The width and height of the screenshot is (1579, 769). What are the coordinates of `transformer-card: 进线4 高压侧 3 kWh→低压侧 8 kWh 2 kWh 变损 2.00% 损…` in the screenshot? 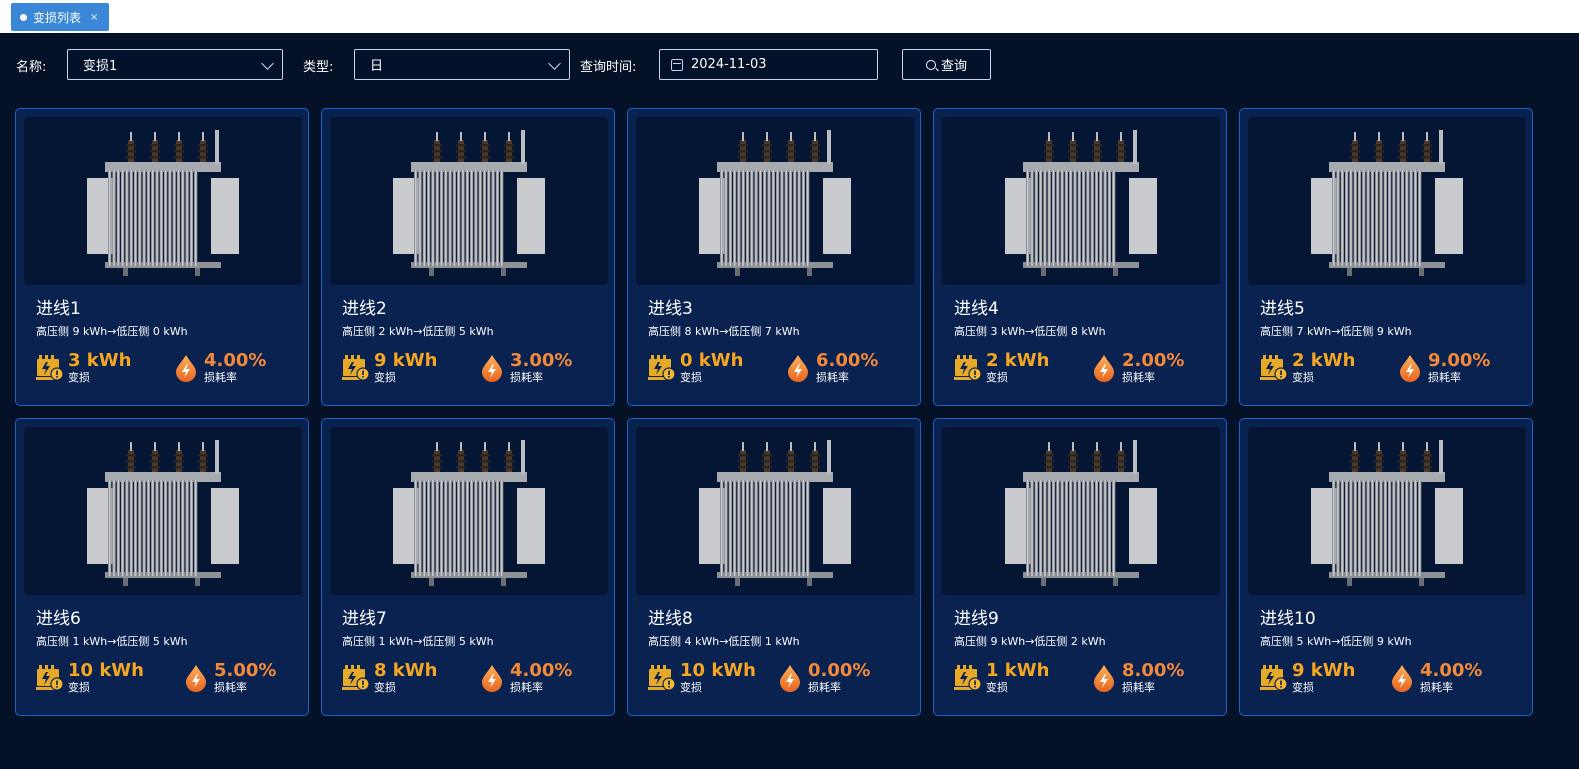 It's located at (1080, 257).